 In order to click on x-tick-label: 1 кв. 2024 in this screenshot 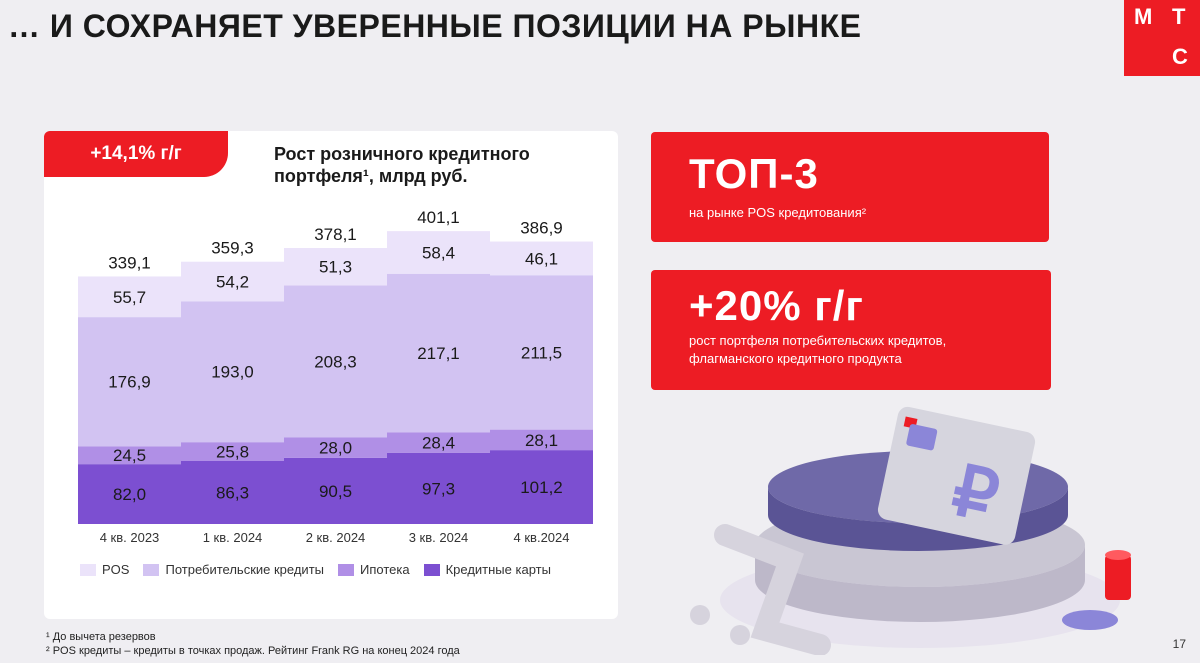, I will do `click(233, 537)`.